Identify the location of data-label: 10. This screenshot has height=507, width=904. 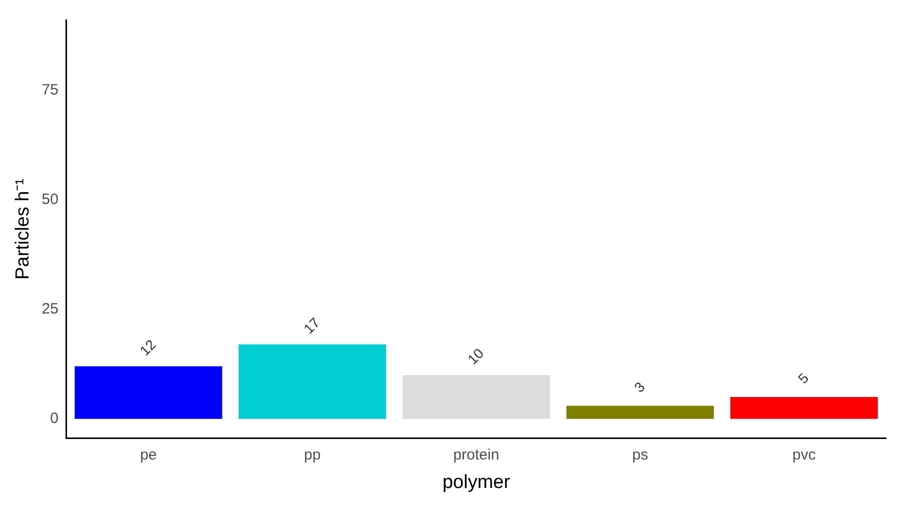
(475, 356).